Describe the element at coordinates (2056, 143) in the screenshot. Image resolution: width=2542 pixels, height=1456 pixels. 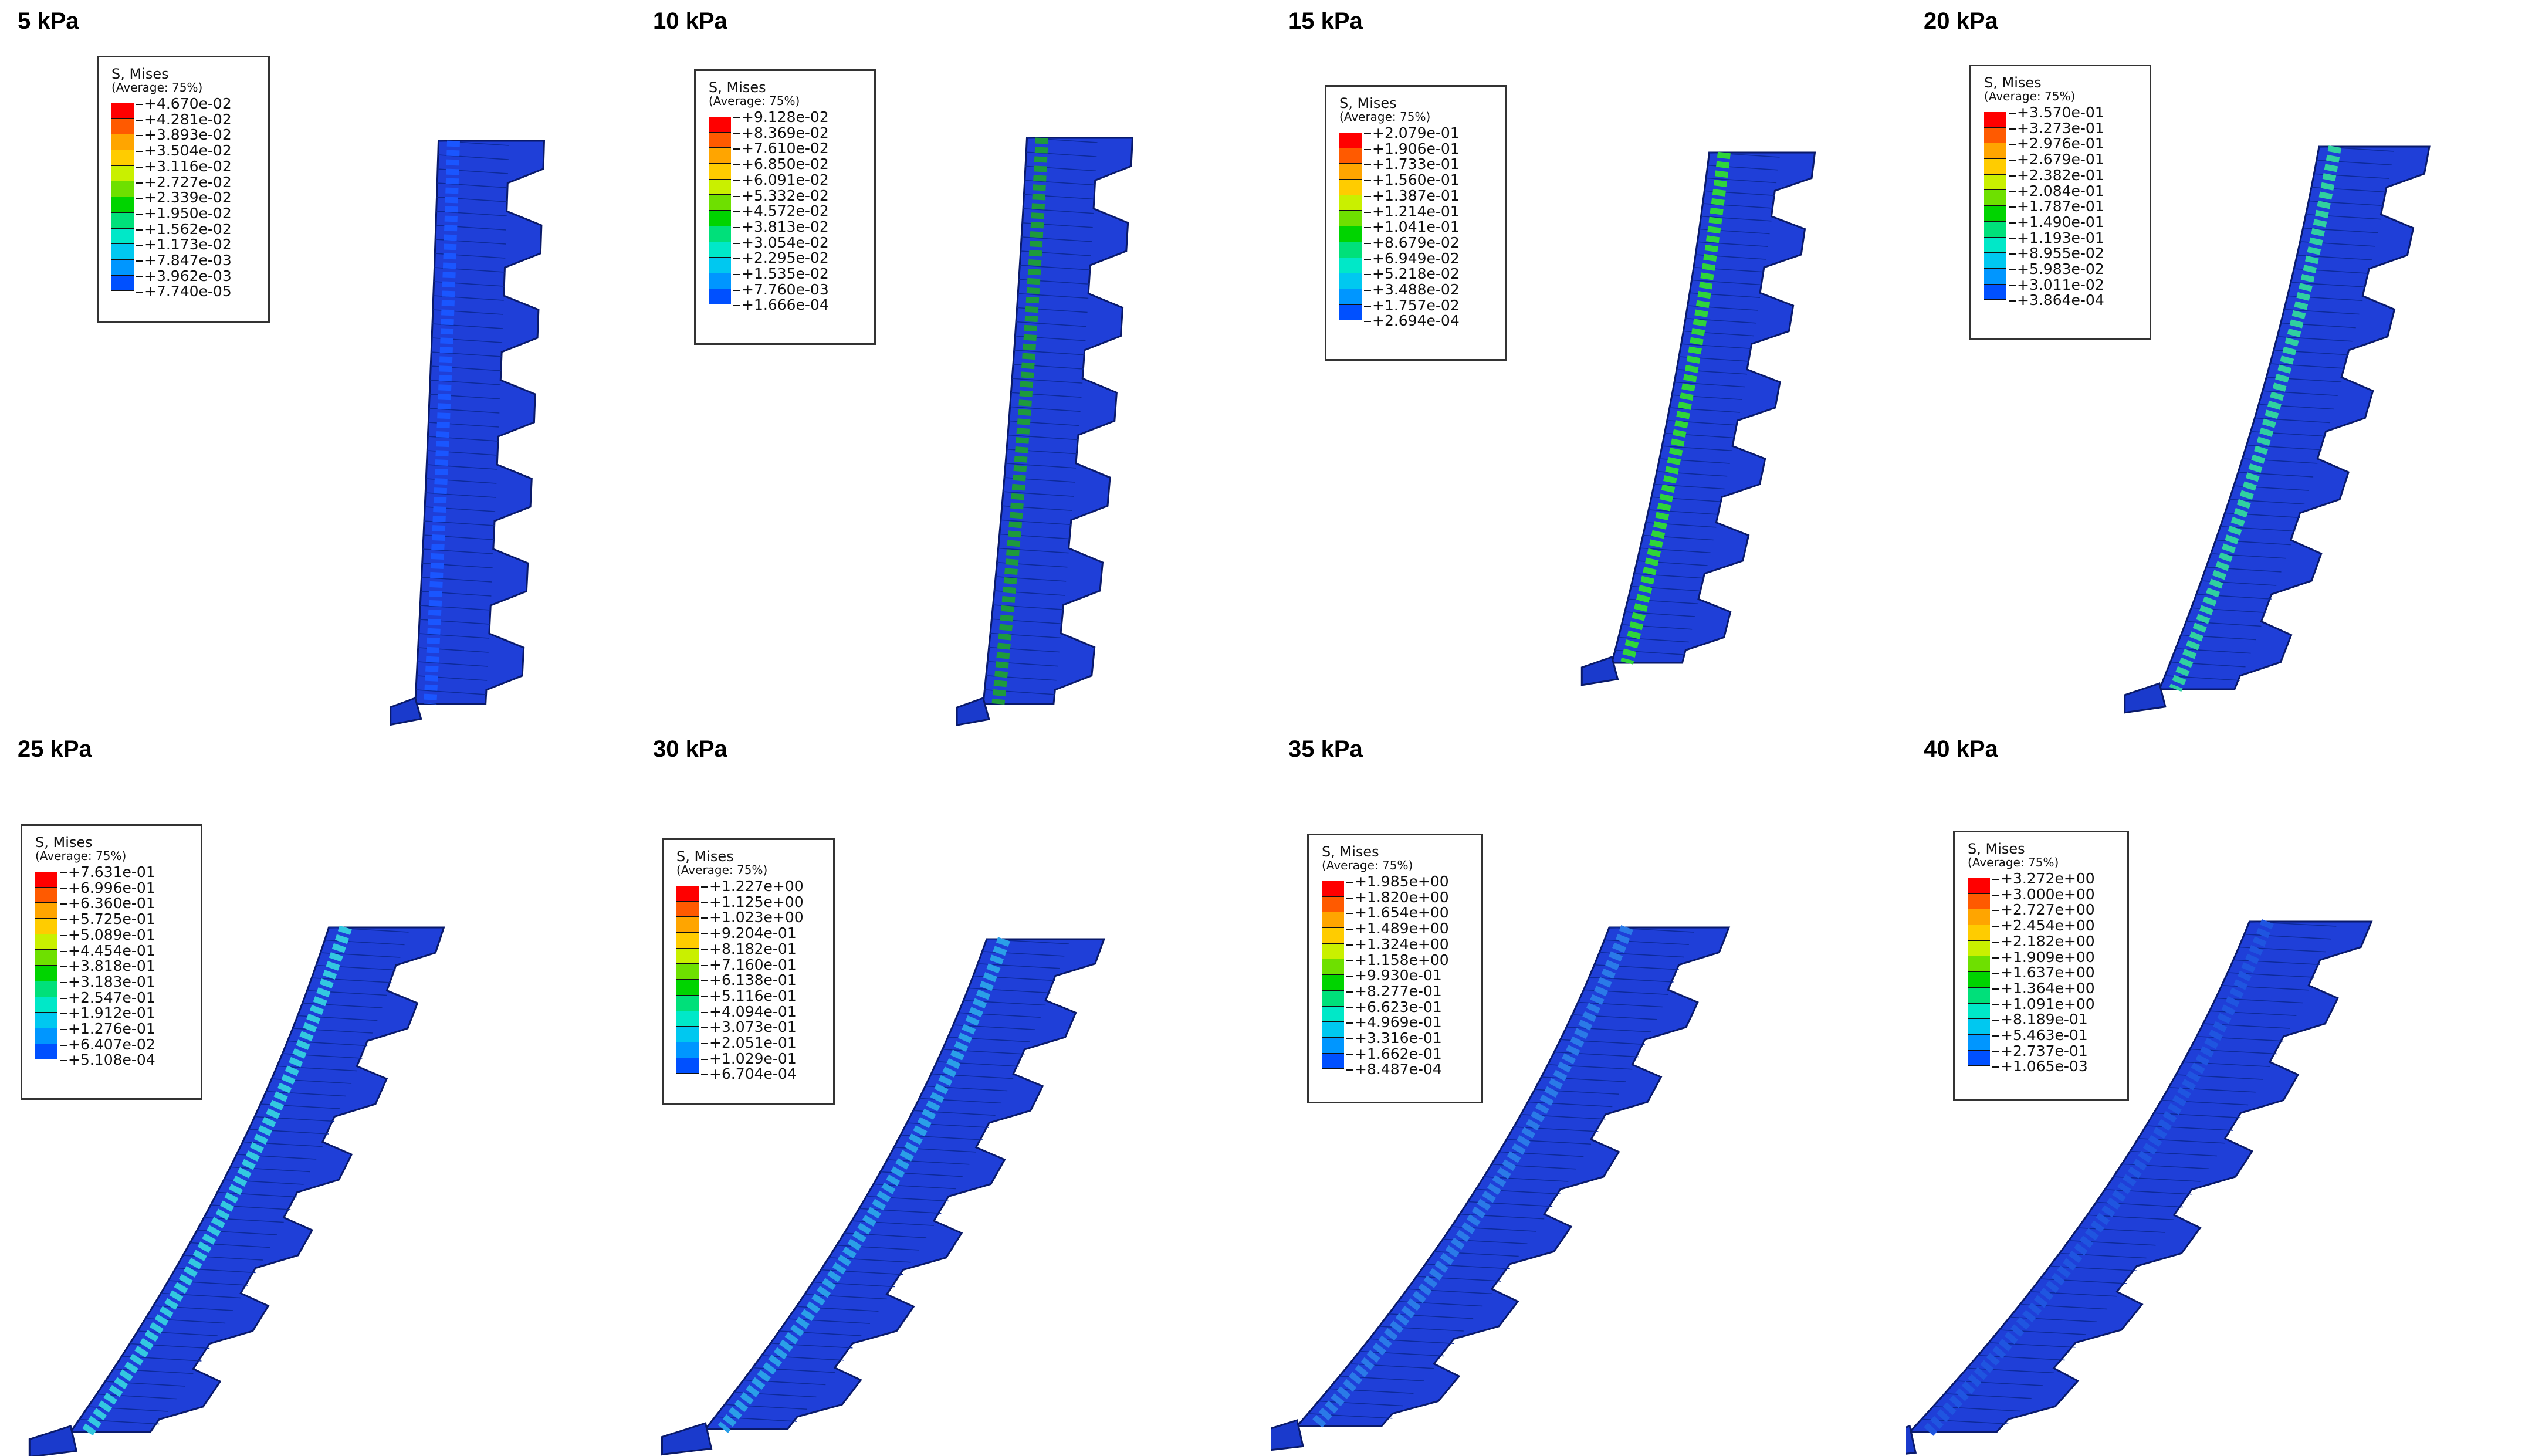
I see `legend-value: +2.976e-01` at that location.